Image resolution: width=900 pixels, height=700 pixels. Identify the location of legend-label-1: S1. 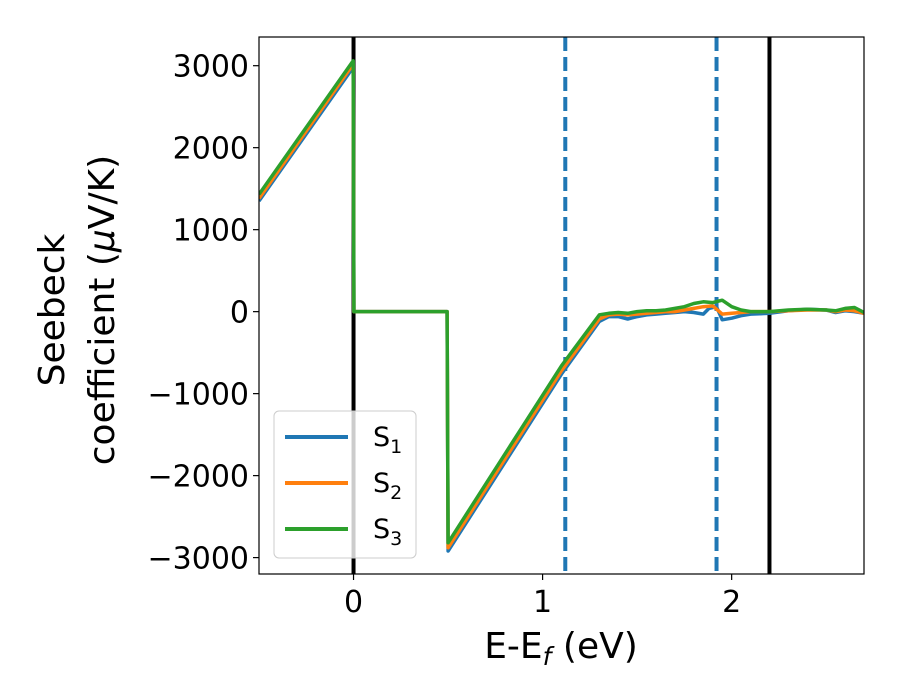
(387, 440).